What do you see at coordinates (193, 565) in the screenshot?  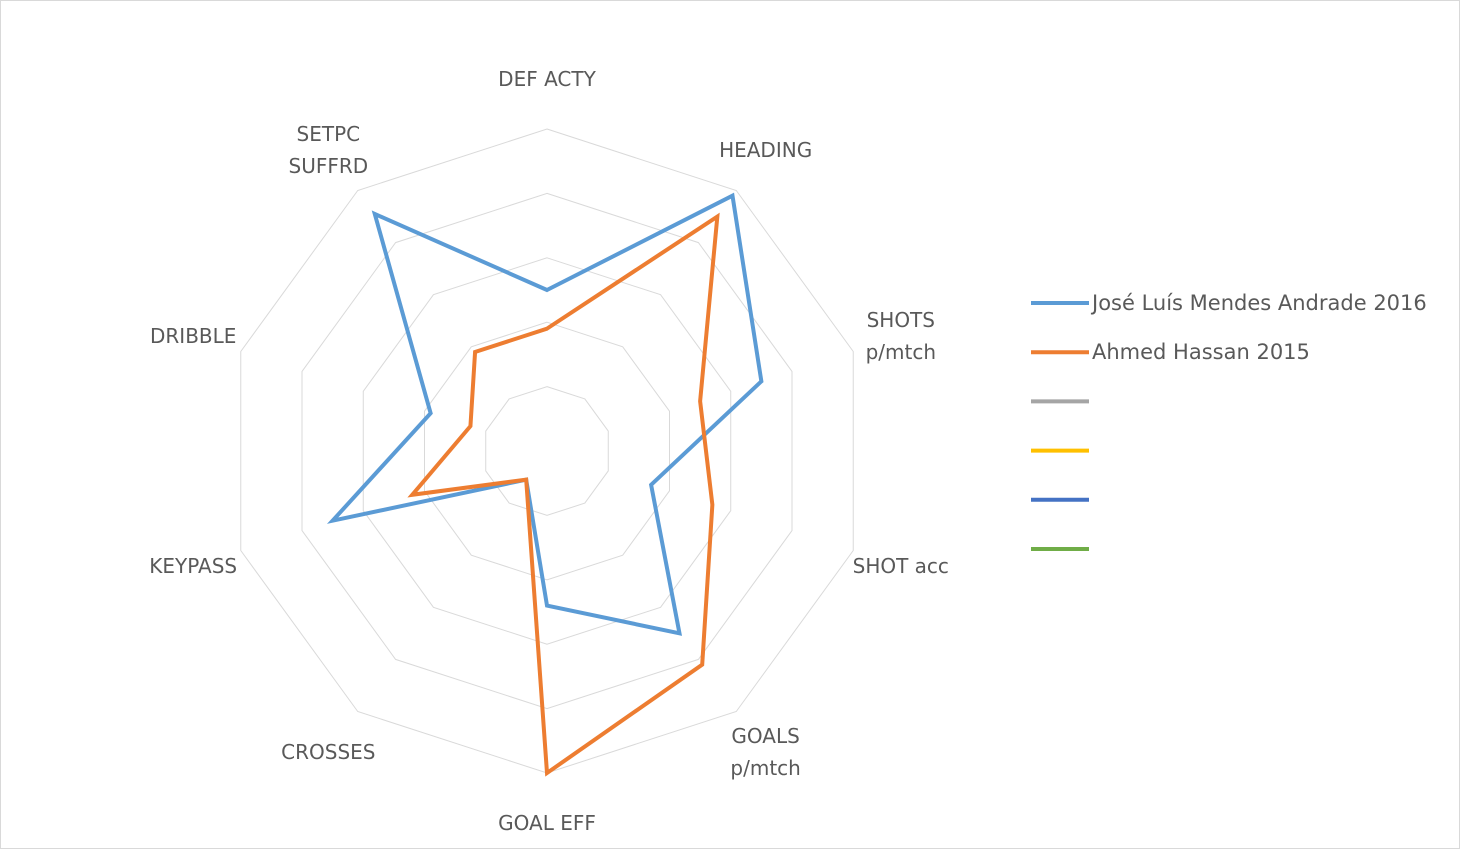 I see `axis-label: KEYPASS` at bounding box center [193, 565].